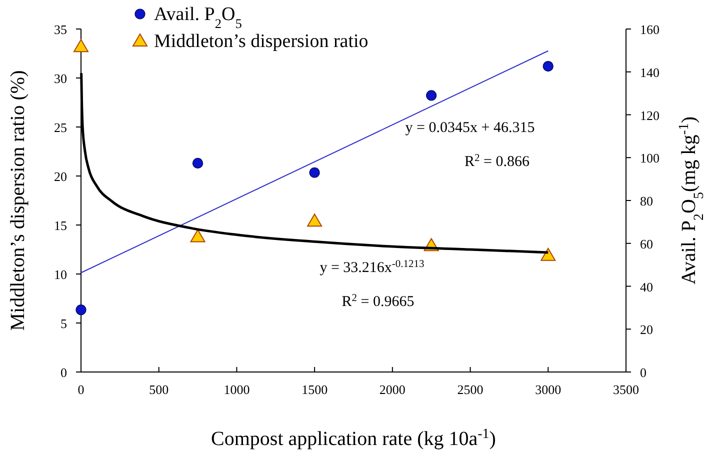 Image resolution: width=715 pixels, height=468 pixels. Describe the element at coordinates (63, 372) in the screenshot. I see `y-tick-label: 0` at that location.